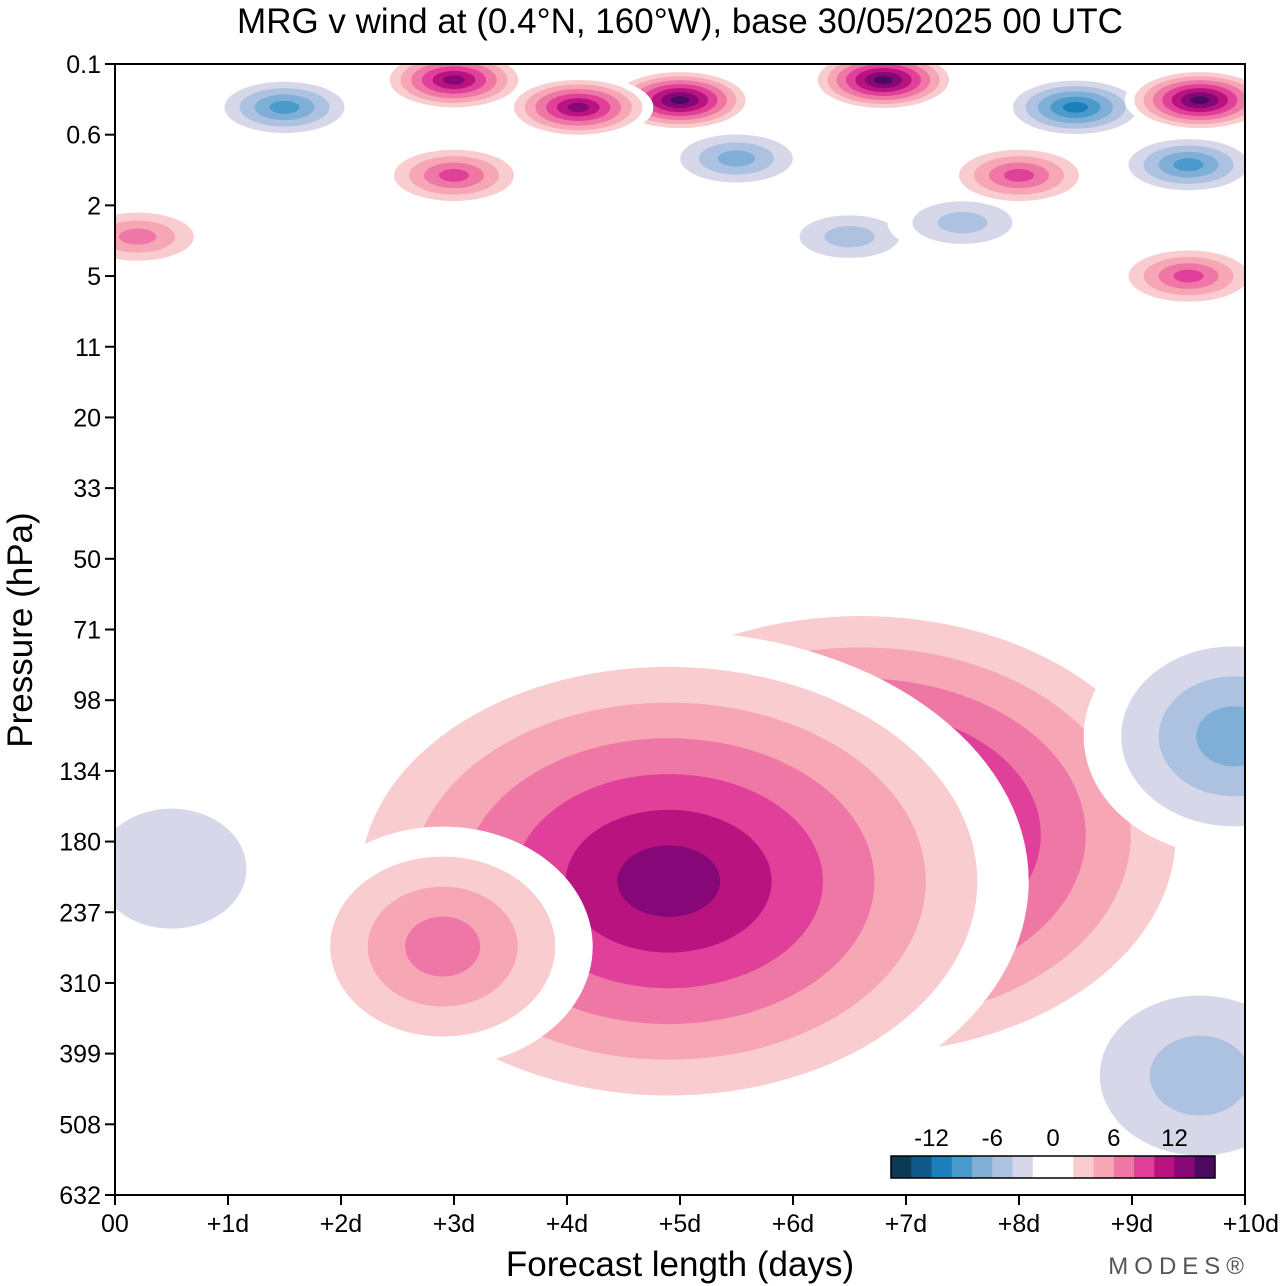  What do you see at coordinates (1052, 1138) in the screenshot?
I see `colorbar-tick-label: 0` at bounding box center [1052, 1138].